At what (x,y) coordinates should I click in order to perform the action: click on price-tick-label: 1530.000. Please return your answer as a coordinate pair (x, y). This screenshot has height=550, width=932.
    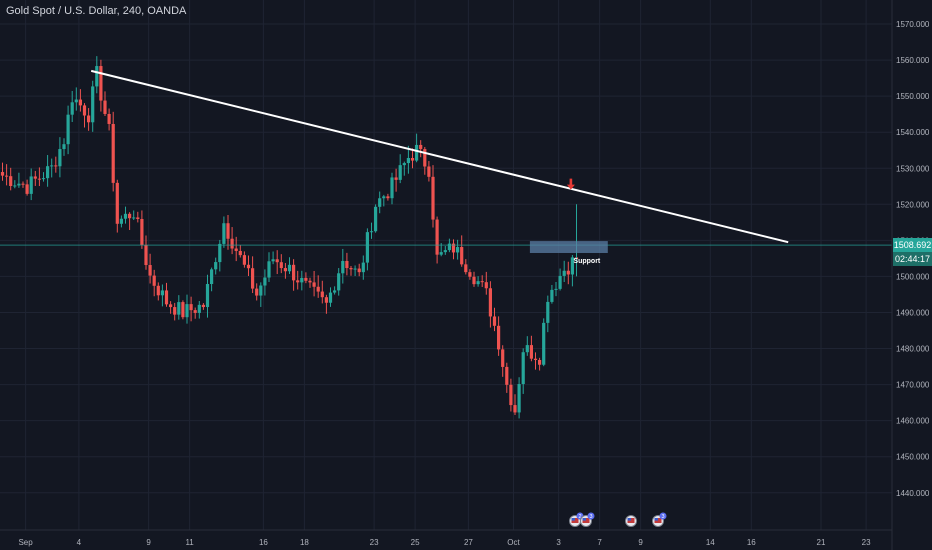
    Looking at the image, I should click on (913, 168).